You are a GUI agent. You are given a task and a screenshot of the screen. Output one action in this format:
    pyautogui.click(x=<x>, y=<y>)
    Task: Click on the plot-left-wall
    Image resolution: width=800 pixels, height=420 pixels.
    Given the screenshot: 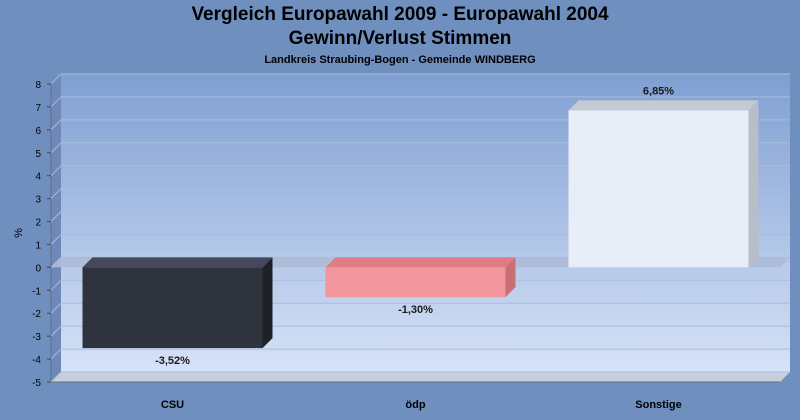 What is the action you would take?
    pyautogui.click(x=56, y=228)
    